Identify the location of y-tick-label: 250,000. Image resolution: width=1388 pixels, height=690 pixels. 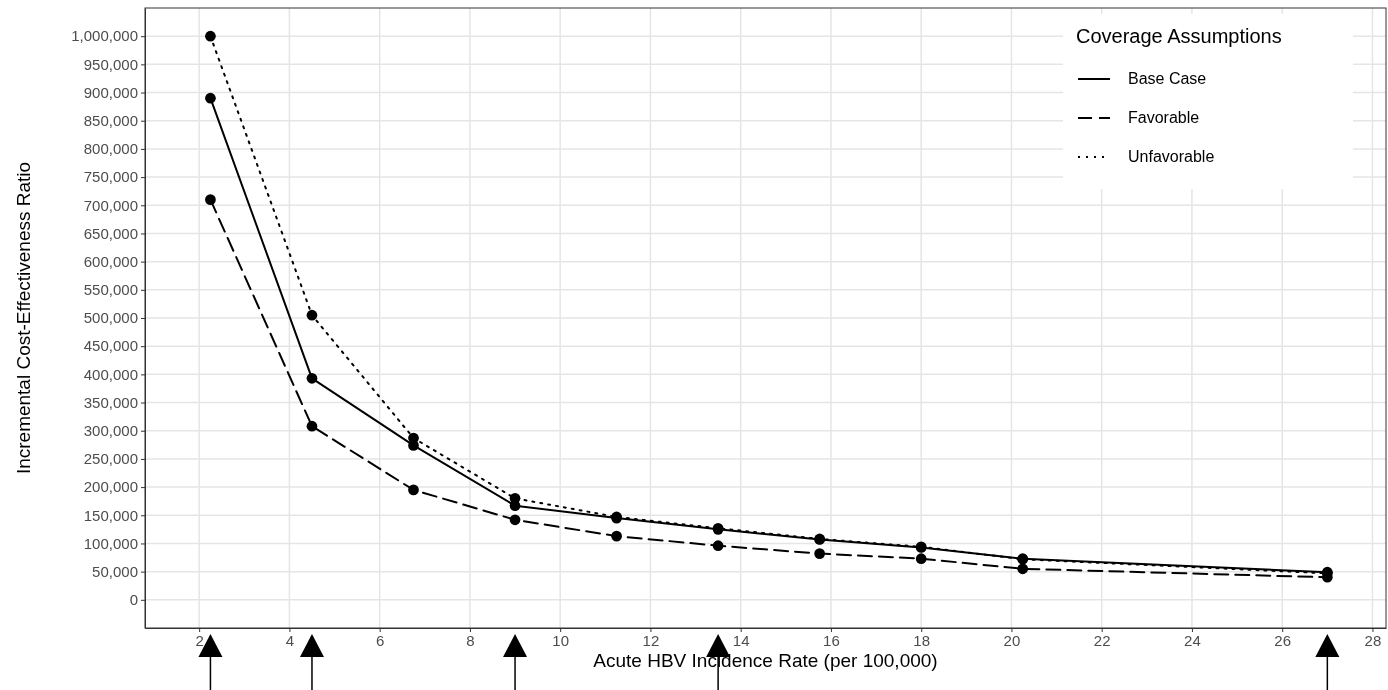
(110, 459).